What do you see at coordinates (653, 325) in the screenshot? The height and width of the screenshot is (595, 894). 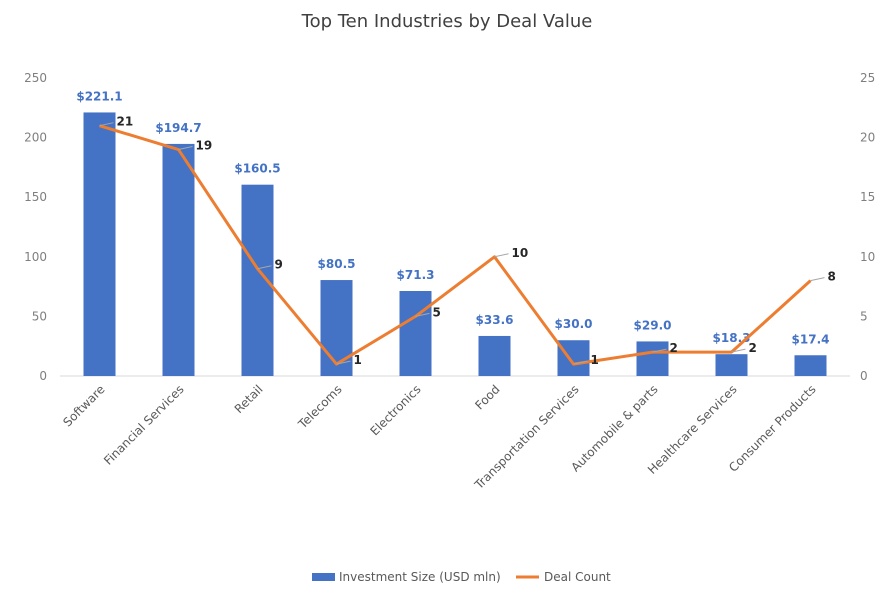 I see `bar-data-label: $29.0` at bounding box center [653, 325].